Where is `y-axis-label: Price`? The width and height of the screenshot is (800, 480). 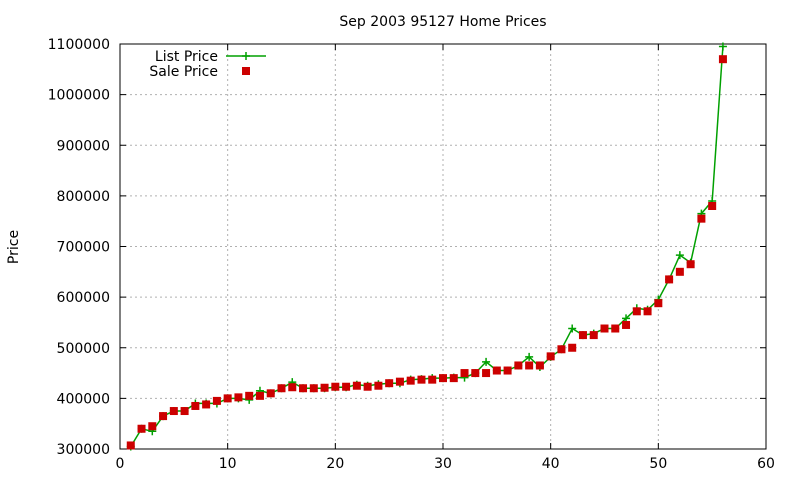 y-axis-label: Price is located at coordinates (14, 247).